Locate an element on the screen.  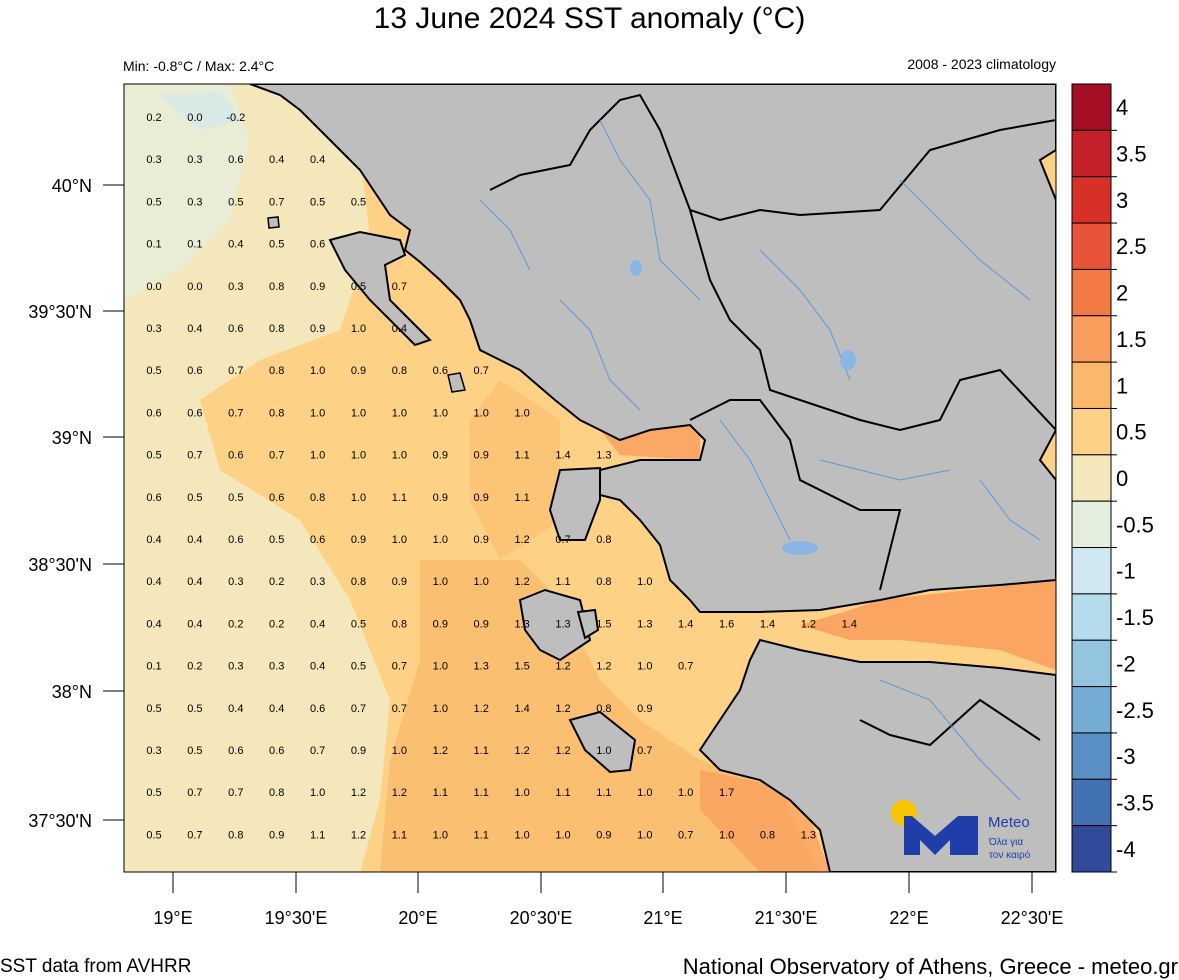
map-title: 13 June 2024 SST anomaly (°C) is located at coordinates (589, 18).